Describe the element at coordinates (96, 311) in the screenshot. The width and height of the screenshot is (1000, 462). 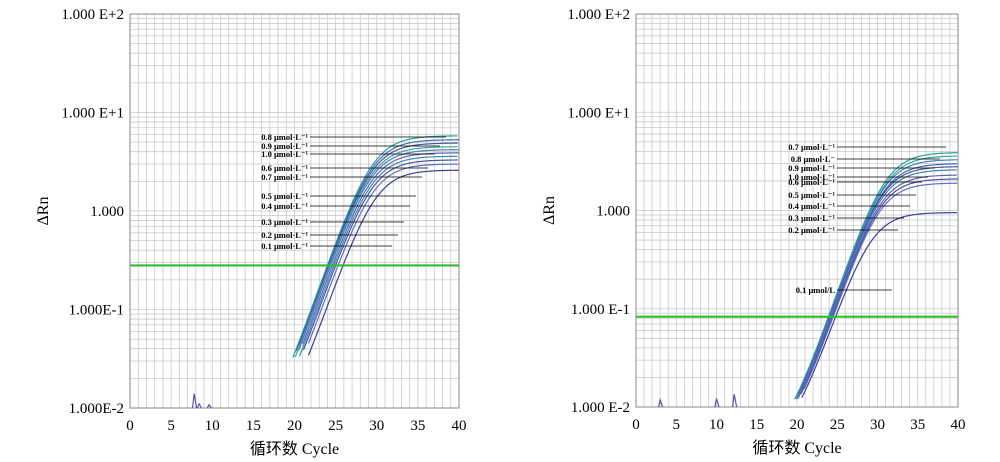
I see `y-tick-label: 1.000E-1` at that location.